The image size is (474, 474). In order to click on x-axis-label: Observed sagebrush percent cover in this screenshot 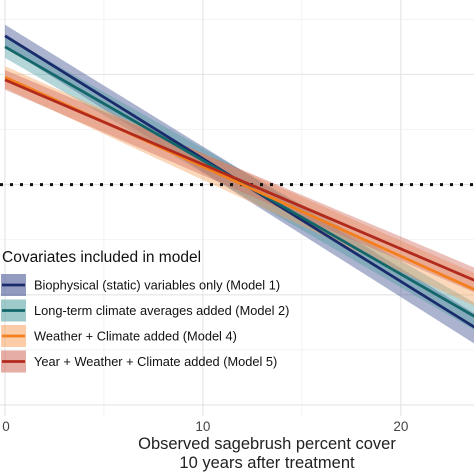, I will do `click(267, 444)`.